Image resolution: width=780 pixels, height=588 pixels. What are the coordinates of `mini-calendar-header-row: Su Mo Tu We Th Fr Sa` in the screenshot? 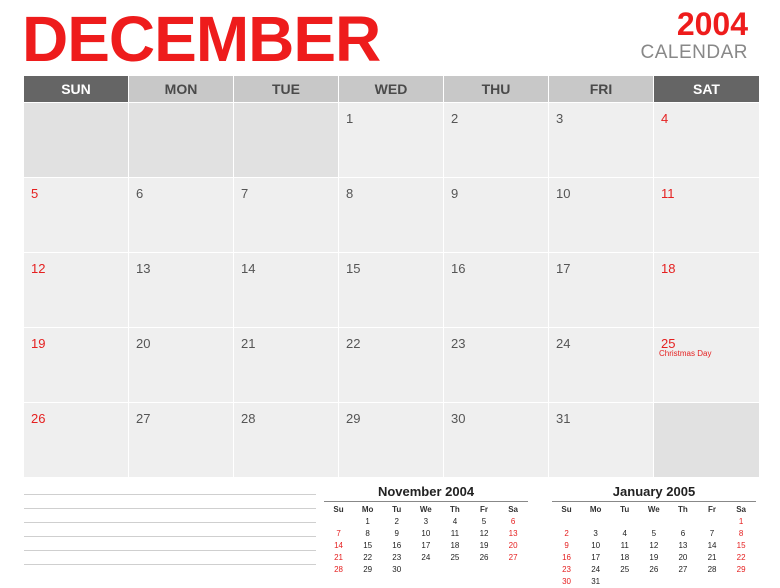 It's located at (654, 510).